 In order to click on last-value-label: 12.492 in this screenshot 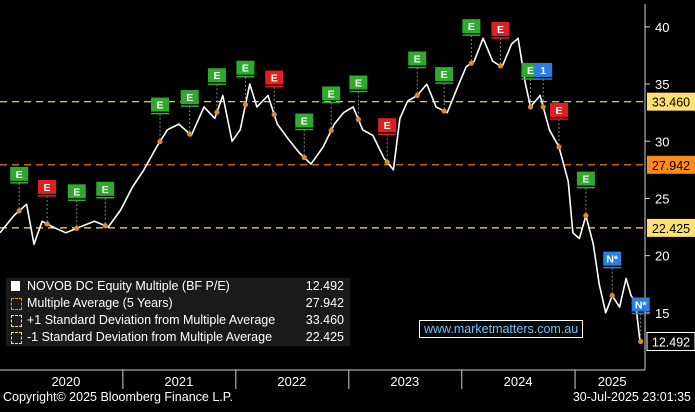, I will do `click(671, 342)`.